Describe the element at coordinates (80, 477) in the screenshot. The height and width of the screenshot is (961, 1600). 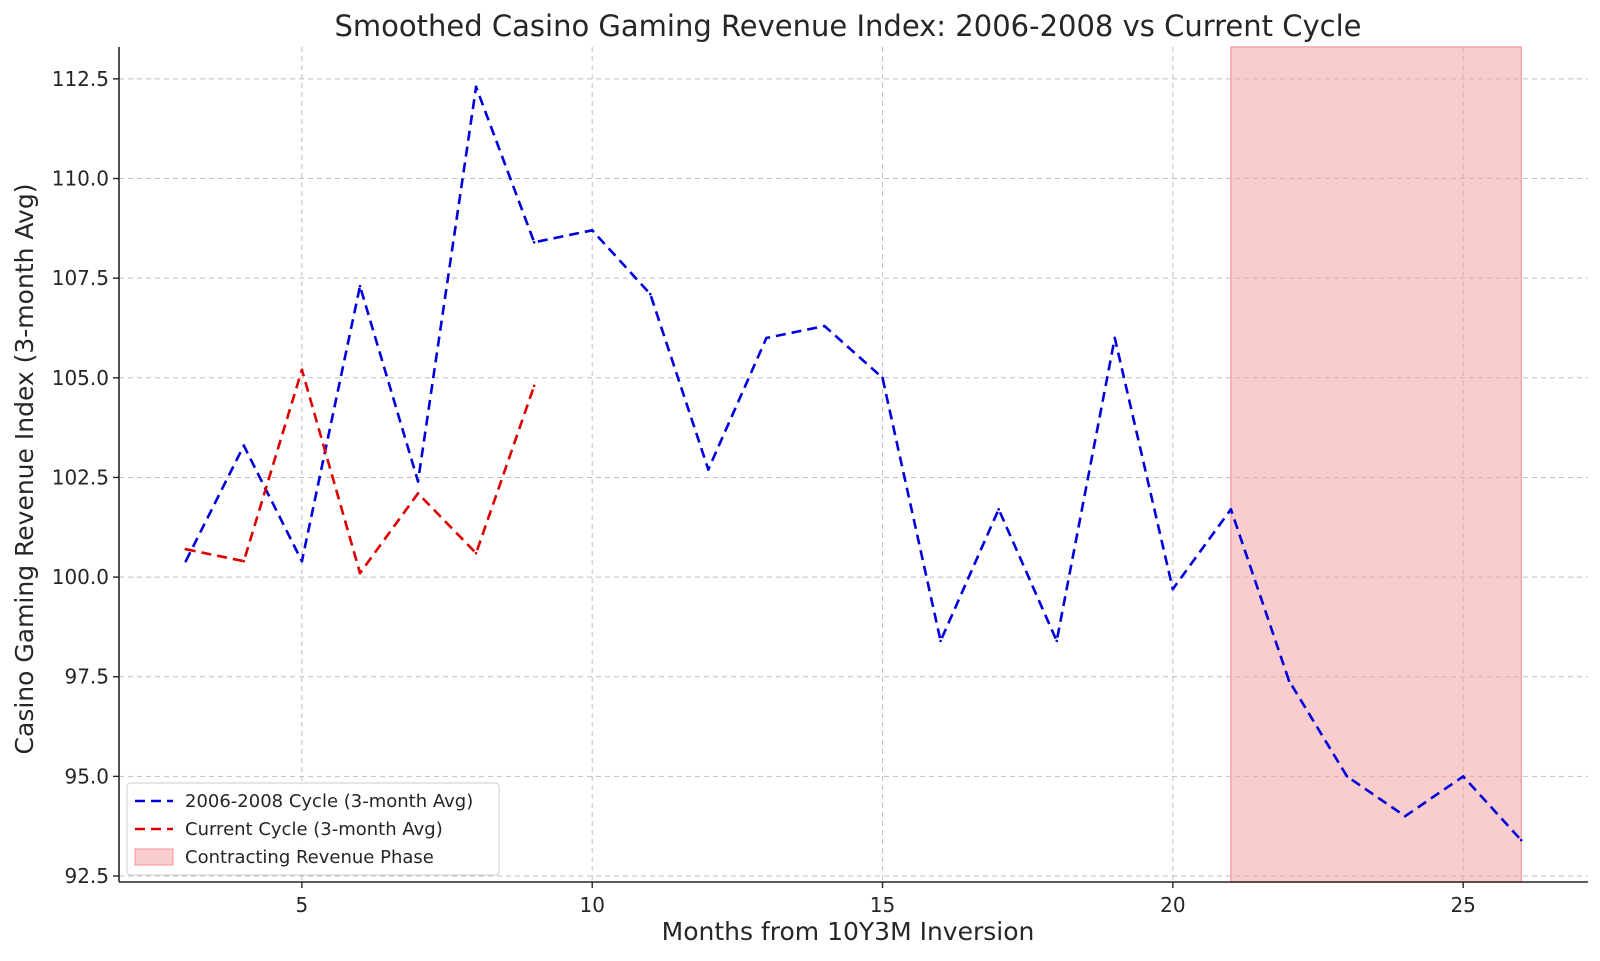
I see `y-tick-label: 102.5` at that location.